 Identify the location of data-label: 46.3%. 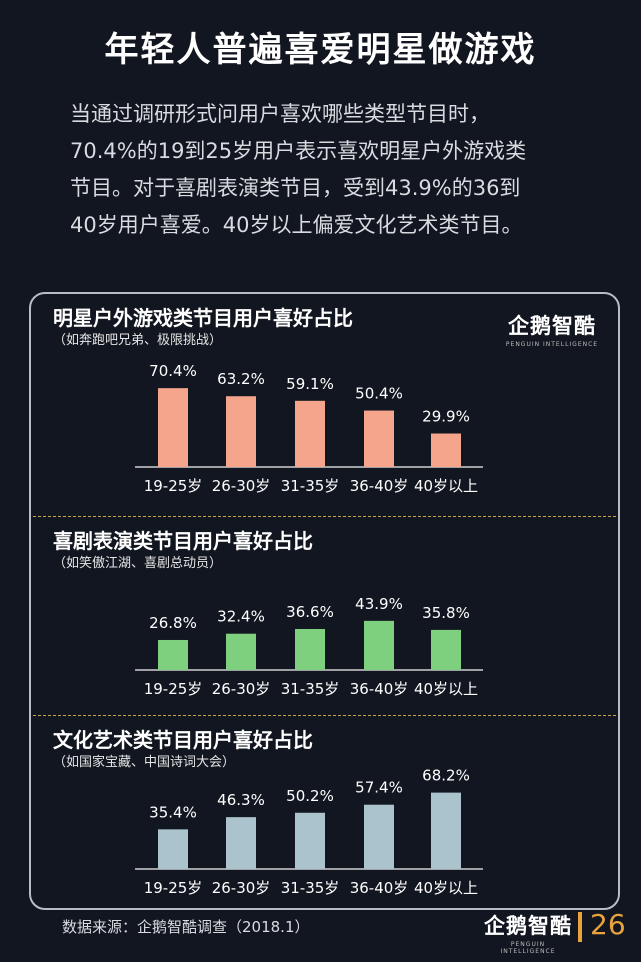
(241, 800).